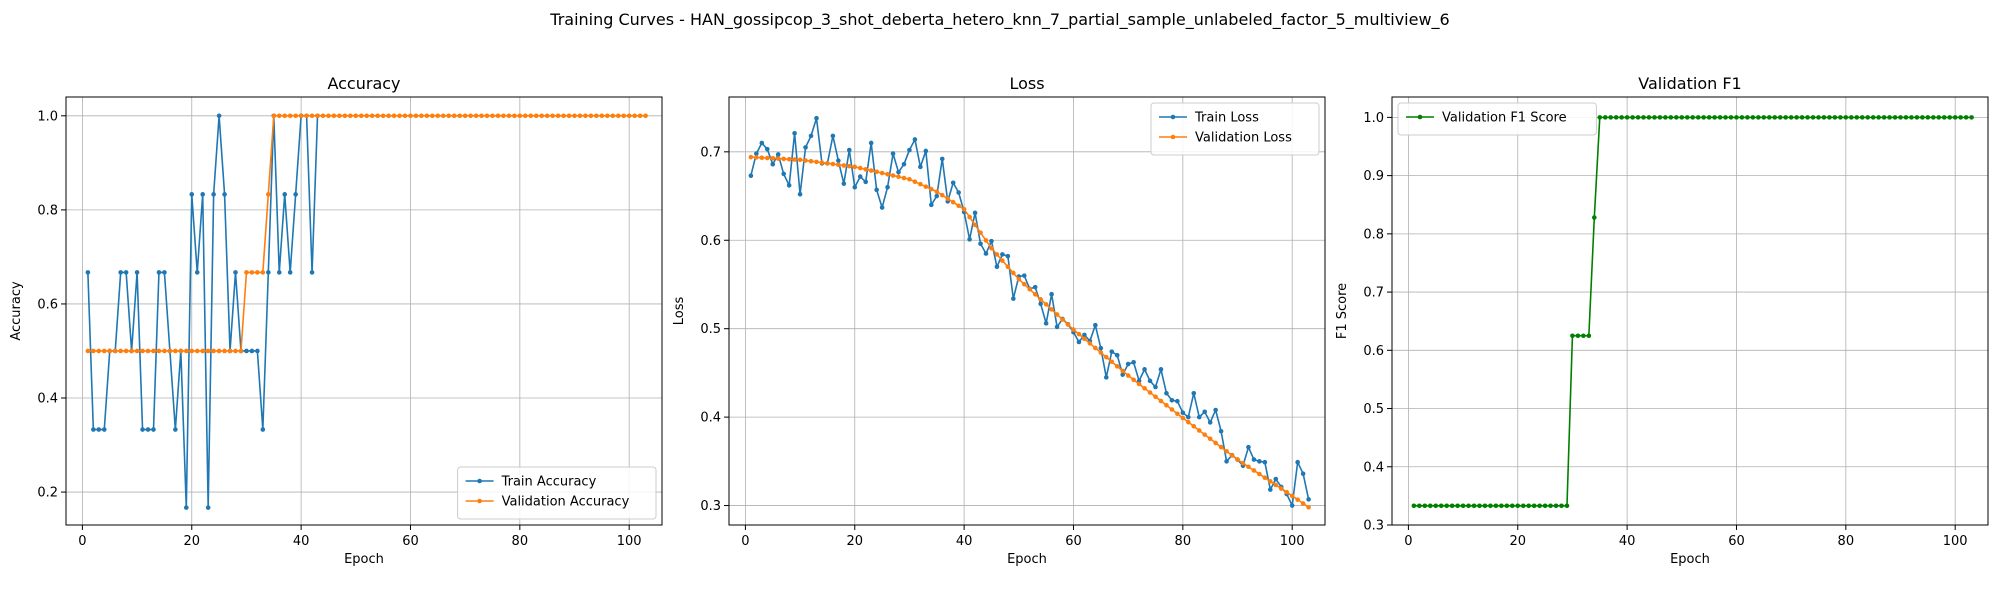 This screenshot has height=600, width=2000. What do you see at coordinates (364, 559) in the screenshot?
I see `x-axis-label: Epoch` at bounding box center [364, 559].